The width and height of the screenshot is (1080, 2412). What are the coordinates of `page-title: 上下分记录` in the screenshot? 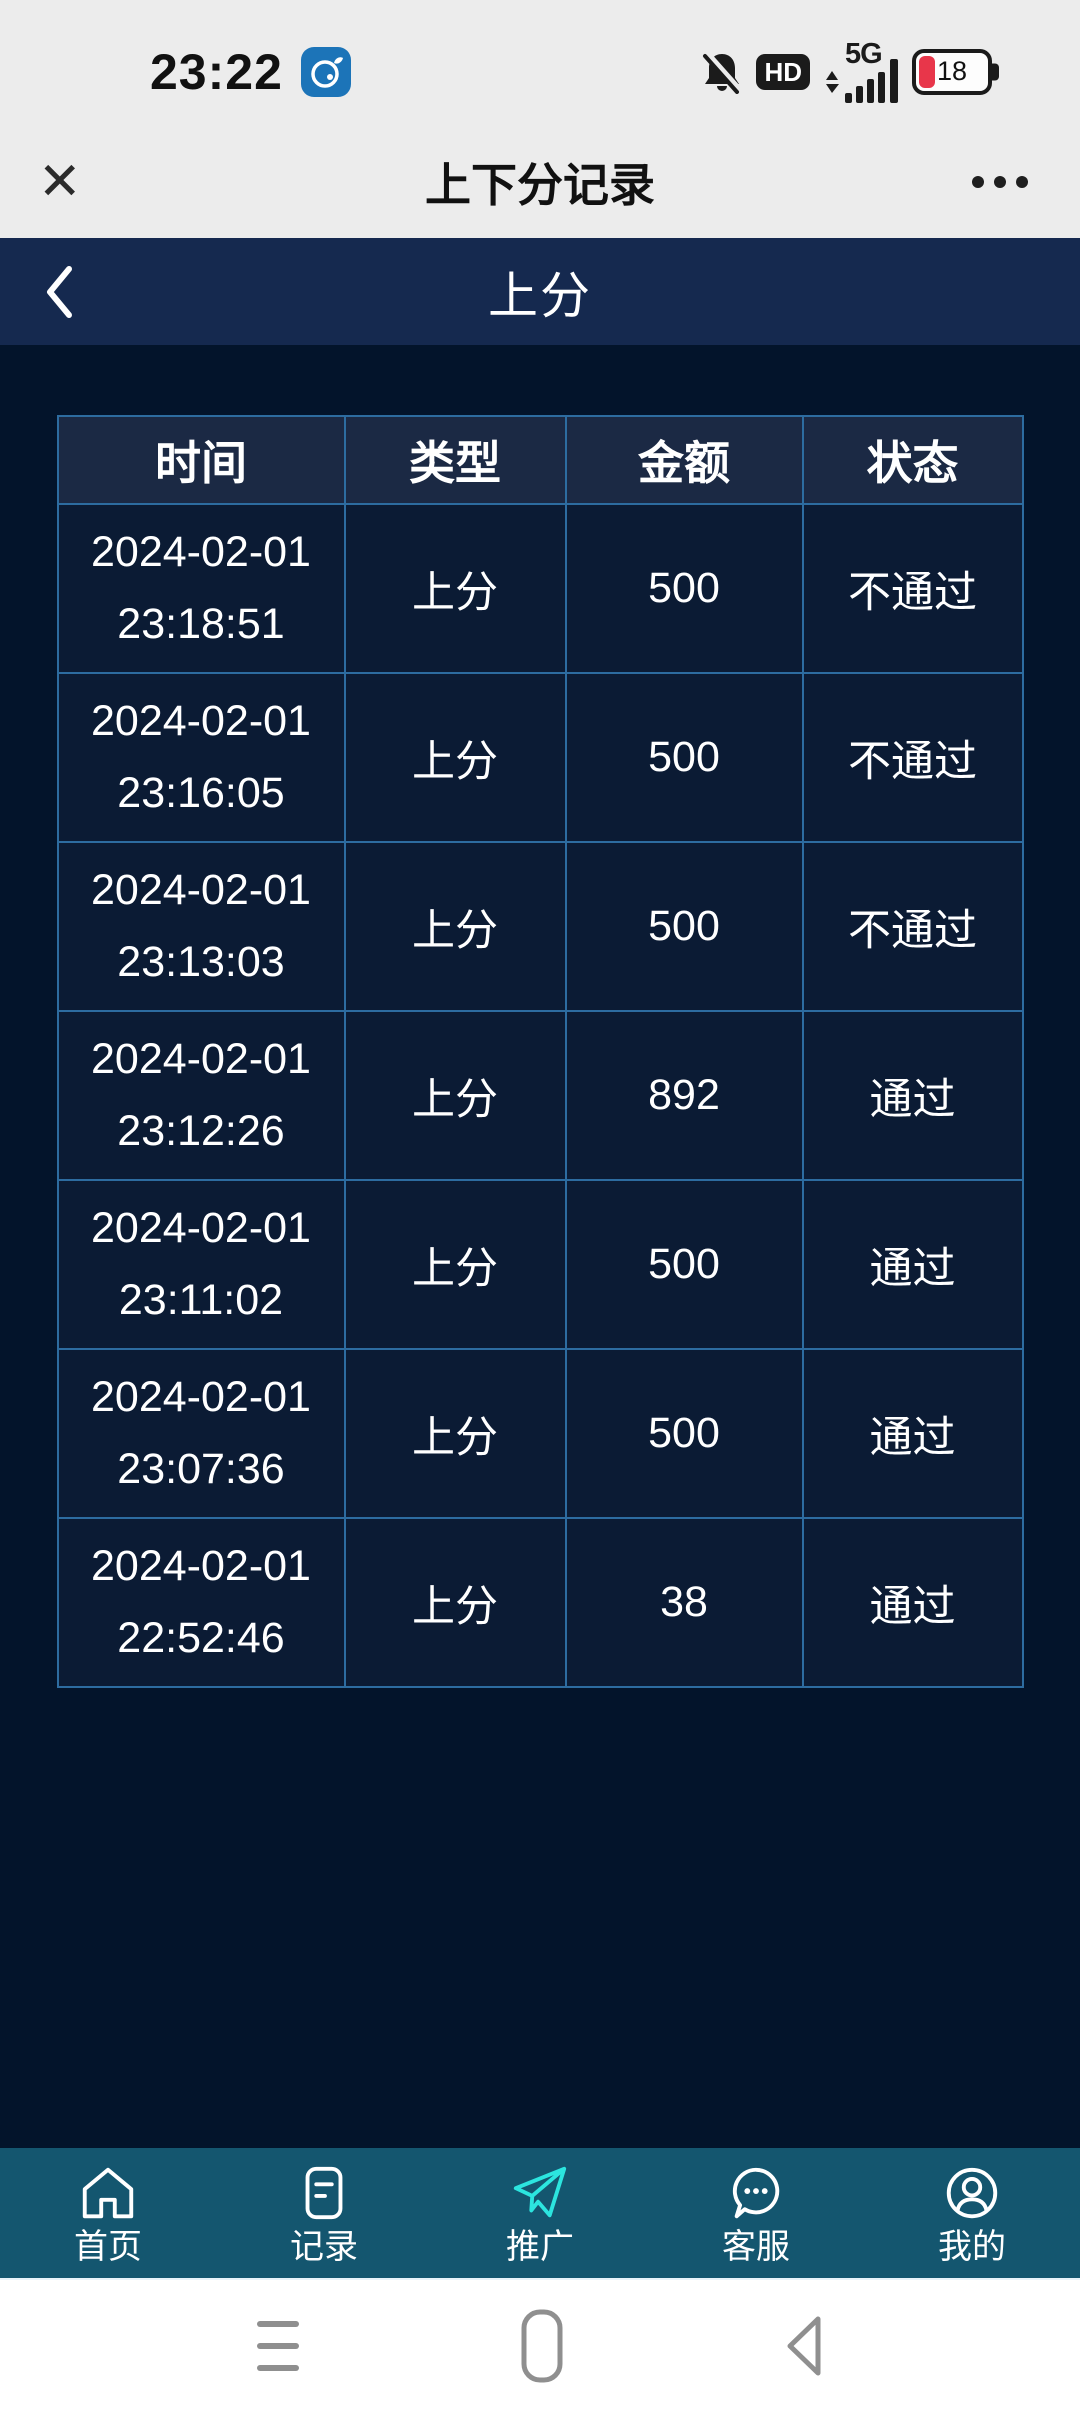 It's located at (540, 184).